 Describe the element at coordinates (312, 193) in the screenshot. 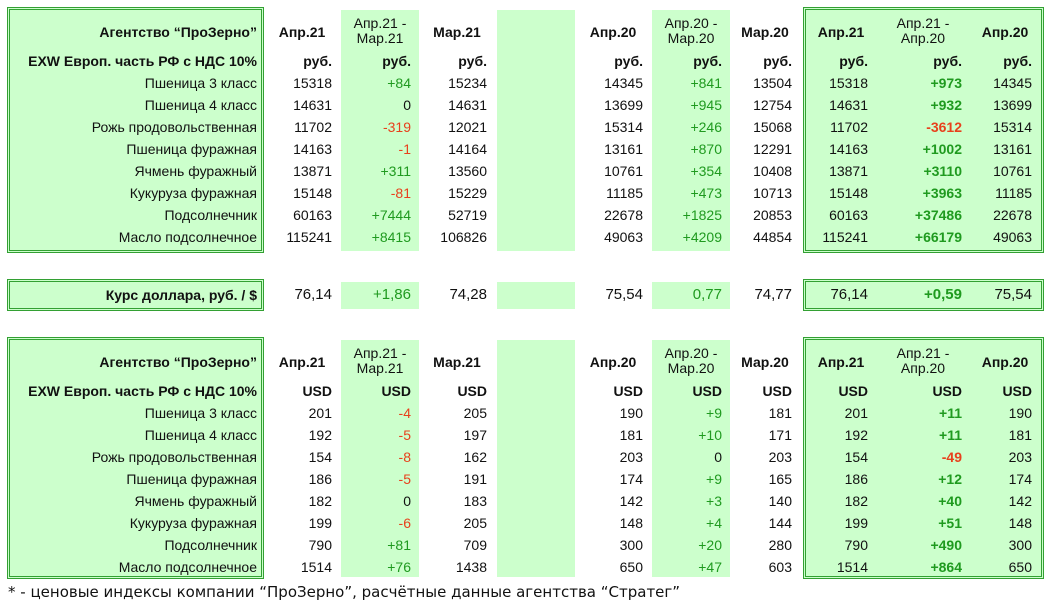

I see `rub_table-cell: 15148` at that location.